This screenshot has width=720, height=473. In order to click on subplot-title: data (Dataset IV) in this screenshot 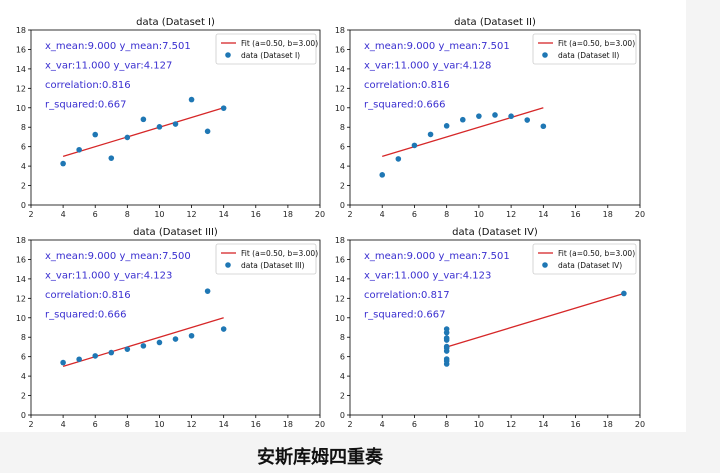, I will do `click(495, 232)`.